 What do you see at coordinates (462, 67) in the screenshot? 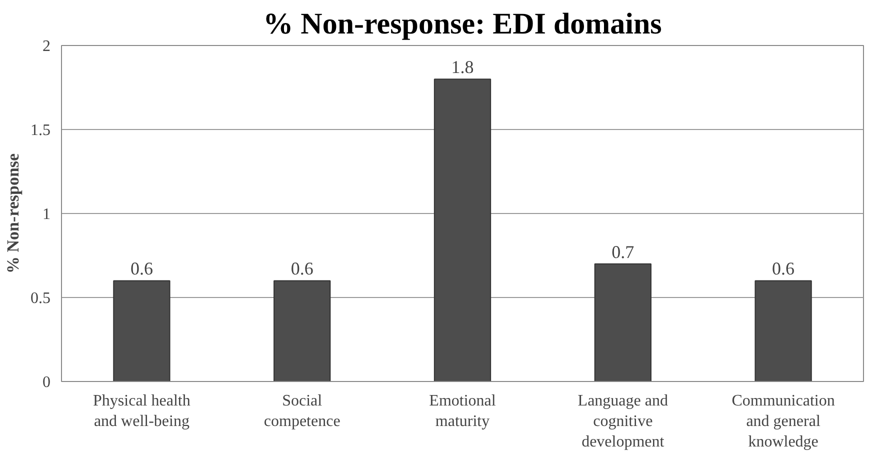
I see `data-label: 1.8` at bounding box center [462, 67].